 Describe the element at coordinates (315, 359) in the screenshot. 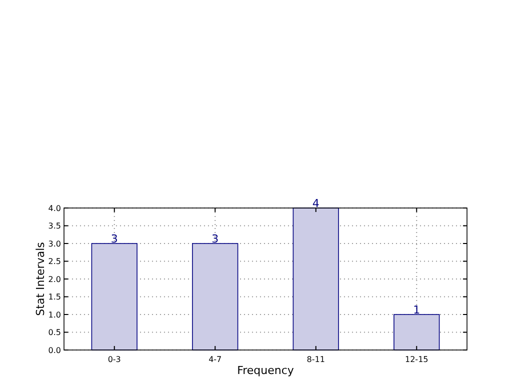

I see `x-tick-label: 8-11` at that location.